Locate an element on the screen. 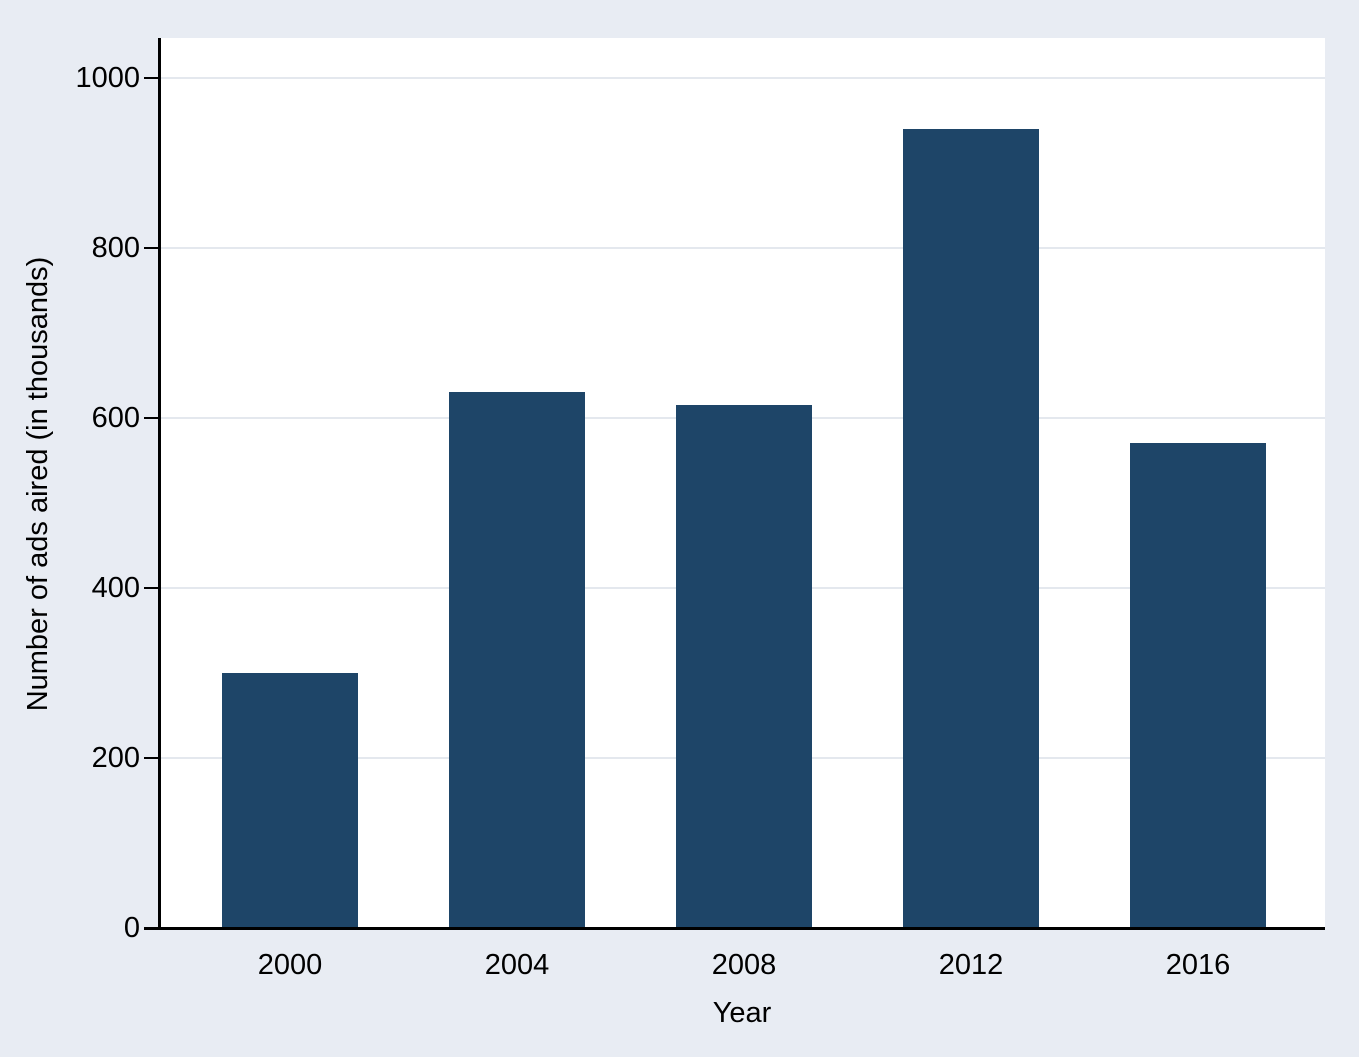 This screenshot has height=1057, width=1359. x-tick-label-2000: 2000 is located at coordinates (290, 965).